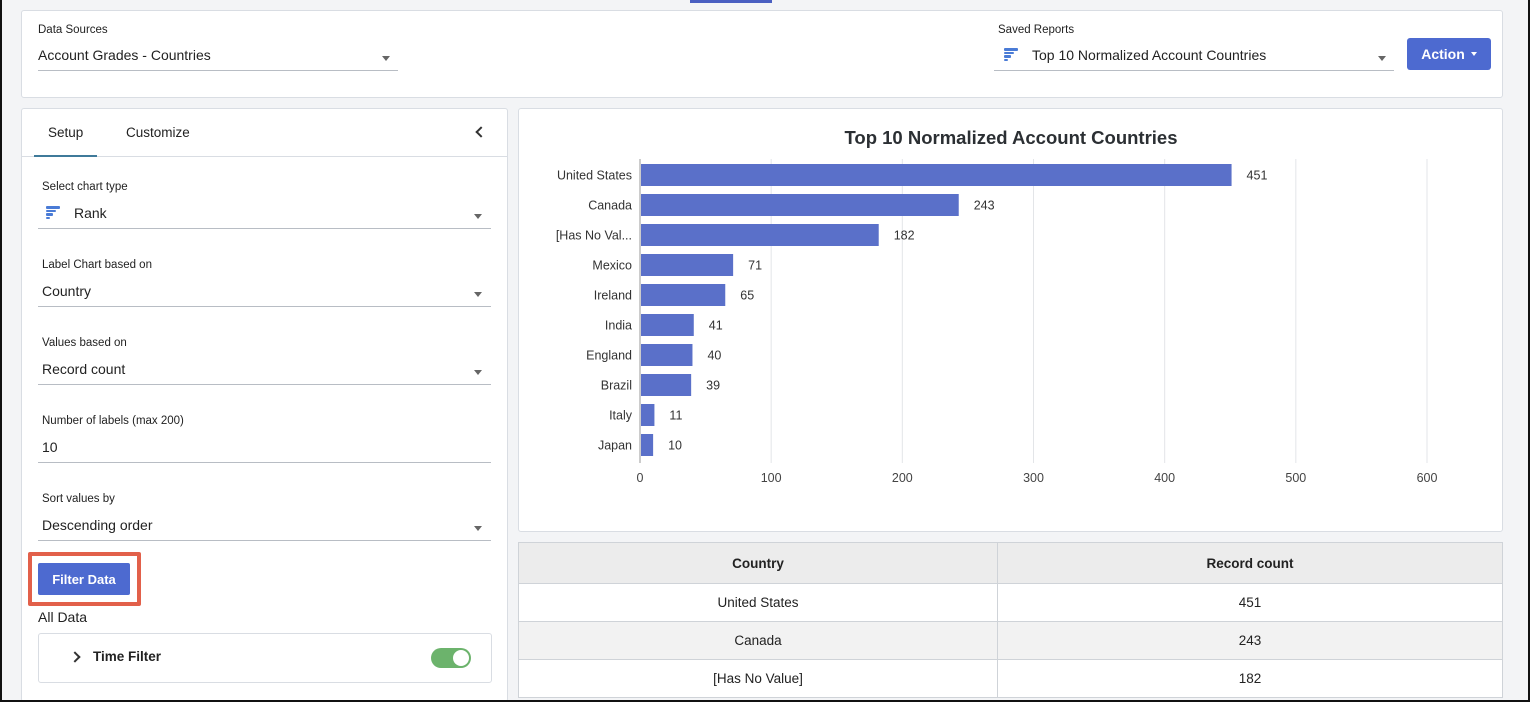  I want to click on category-label: Brazil, so click(616, 386).